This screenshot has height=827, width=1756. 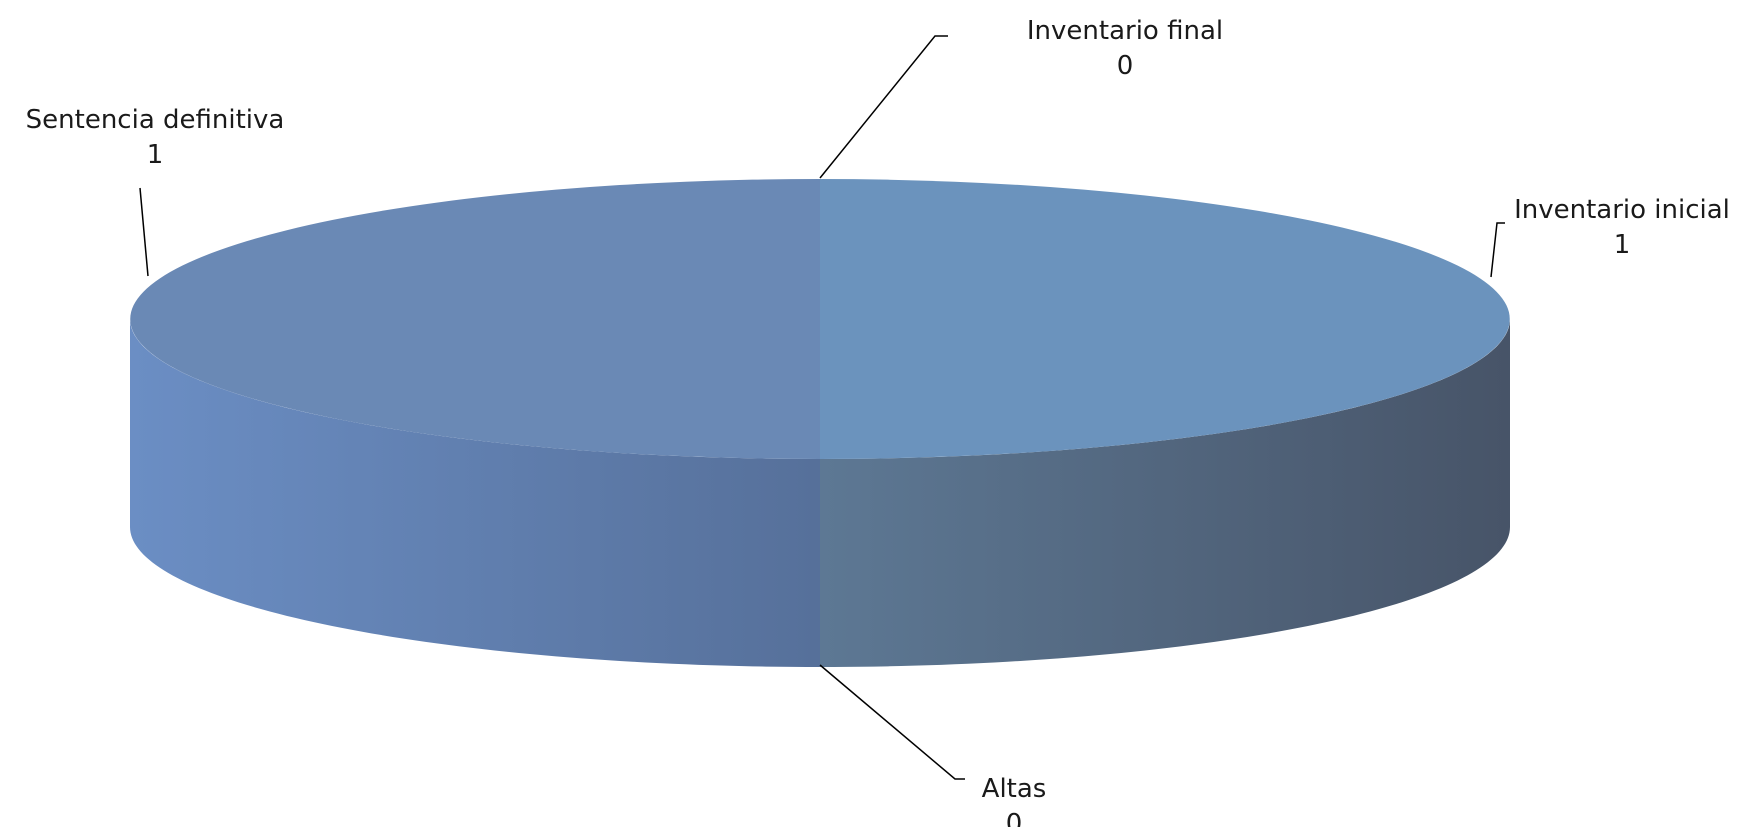 What do you see at coordinates (1014, 789) in the screenshot?
I see `data-label-name-1: Altas` at bounding box center [1014, 789].